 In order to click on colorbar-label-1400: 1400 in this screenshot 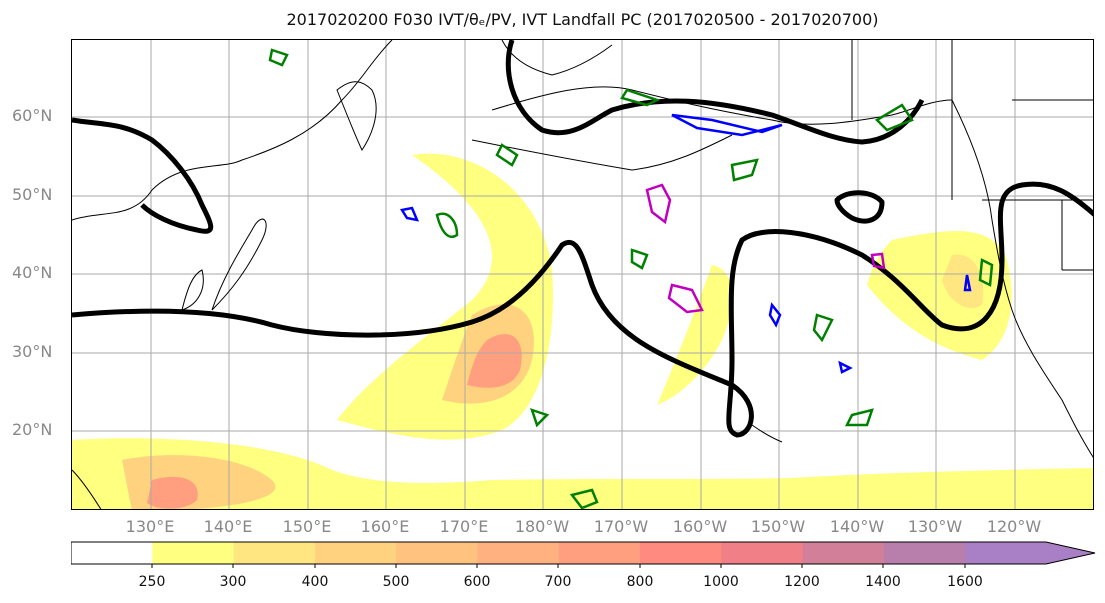, I will do `click(883, 582)`.